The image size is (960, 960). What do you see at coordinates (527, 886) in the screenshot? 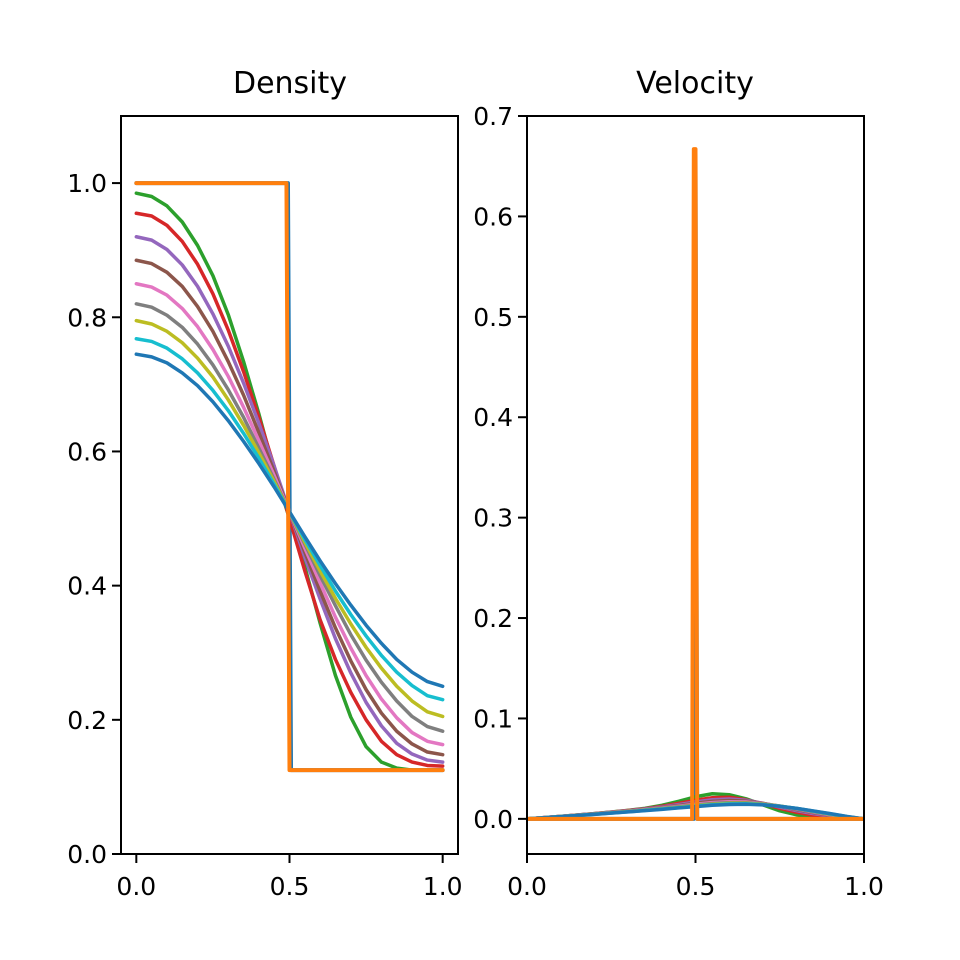
I see `velocity-xtick-label-0: 0.0` at bounding box center [527, 886].